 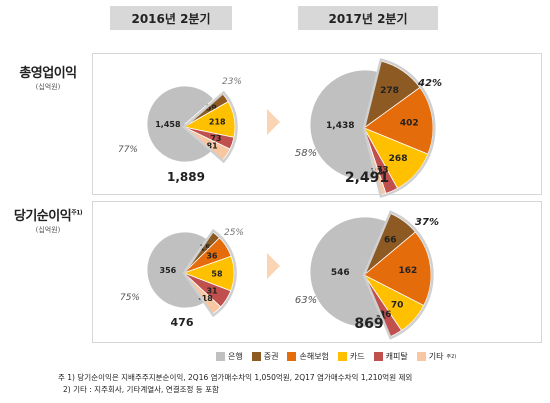 I want to click on slice-label: 268, so click(x=398, y=159).